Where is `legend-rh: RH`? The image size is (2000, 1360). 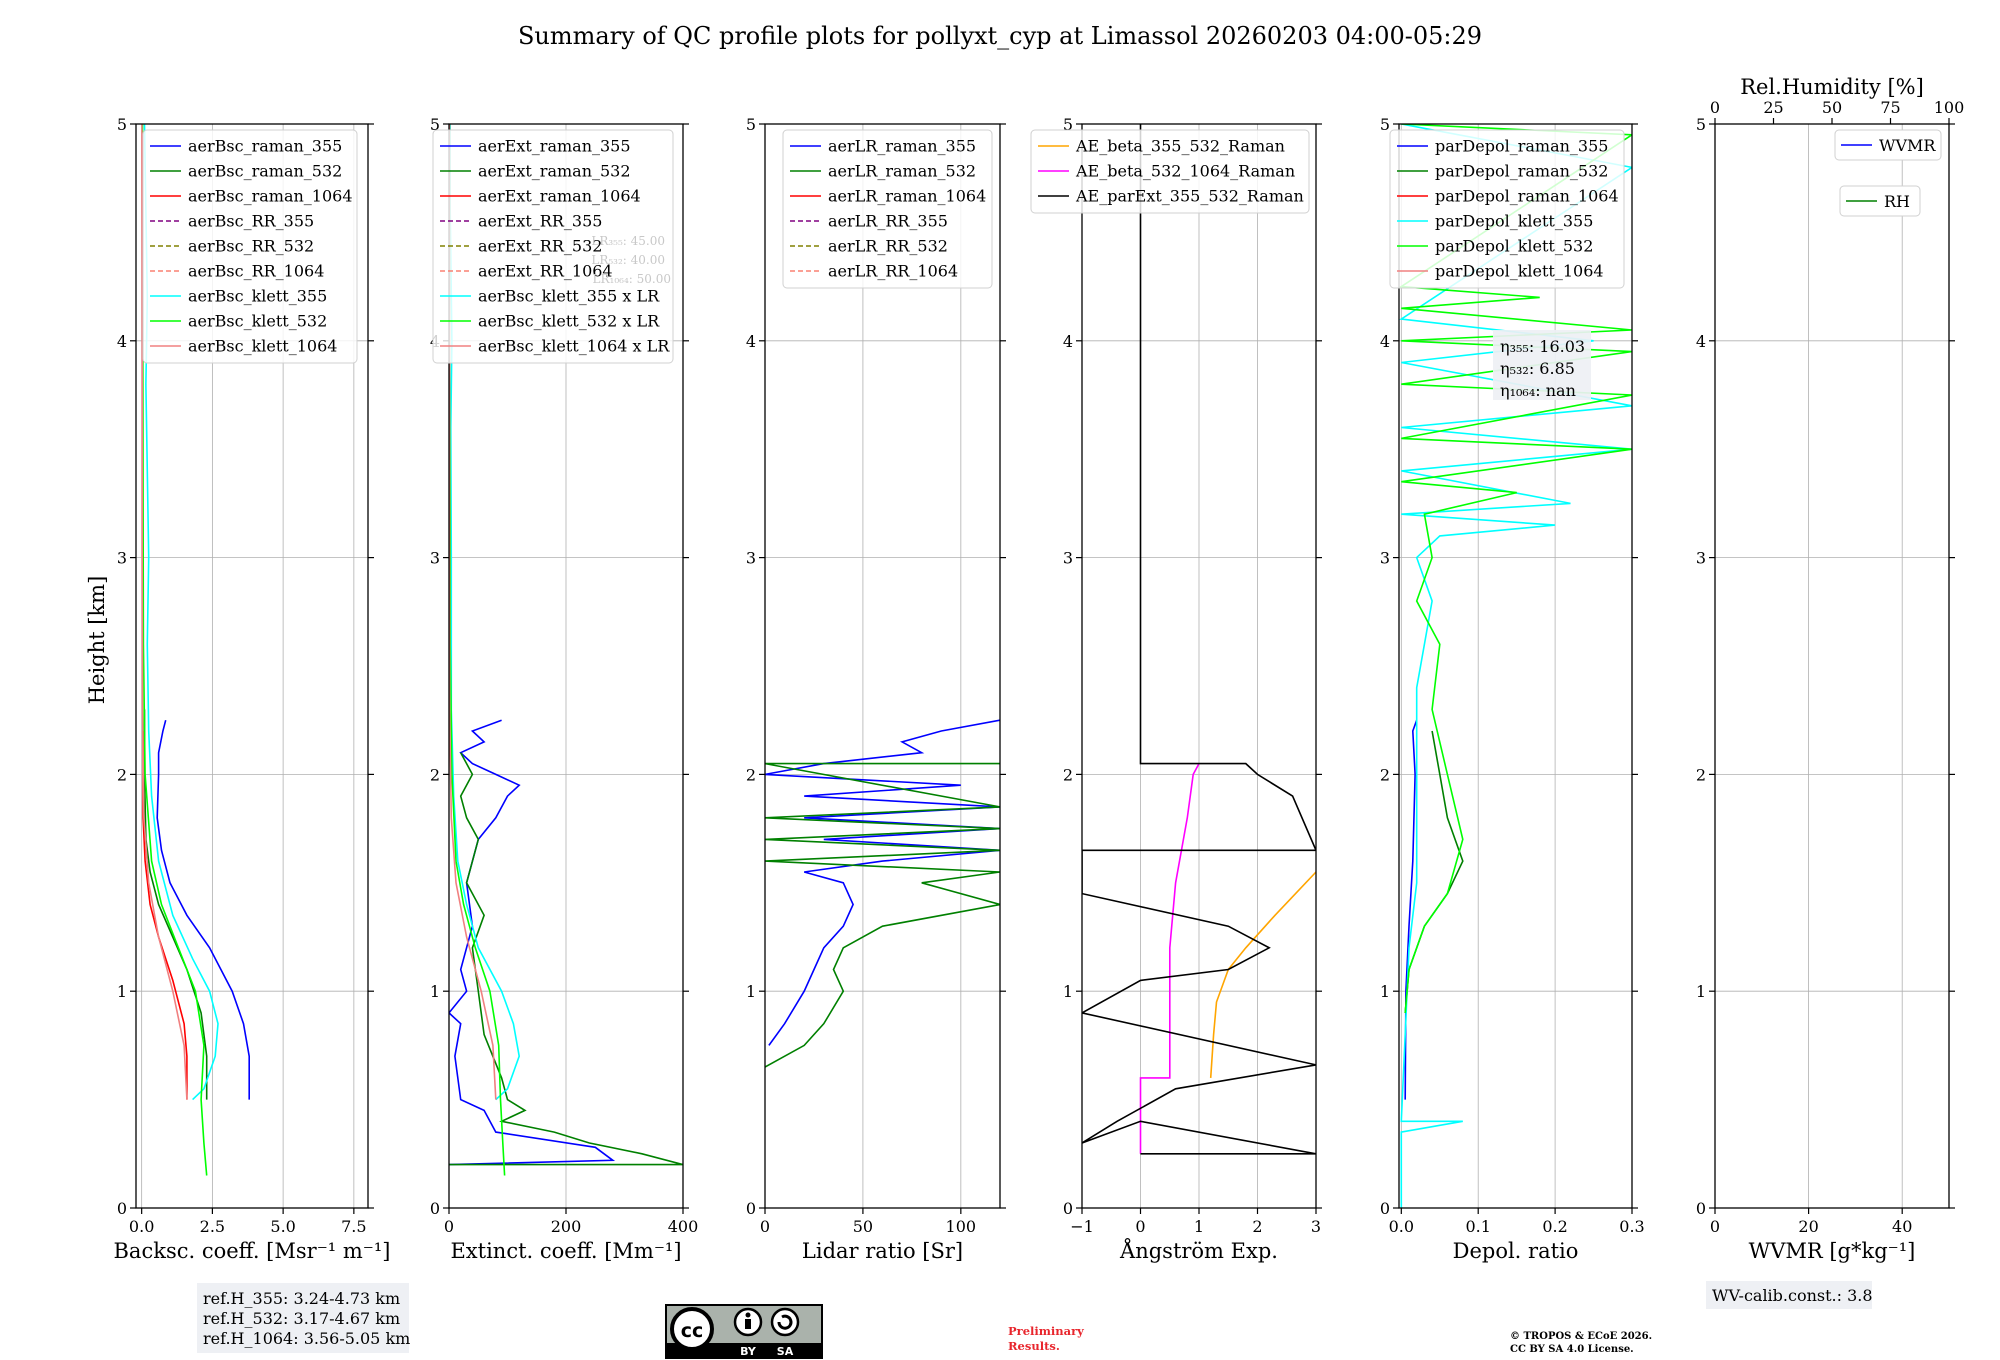
legend-rh: RH is located at coordinates (1880, 201).